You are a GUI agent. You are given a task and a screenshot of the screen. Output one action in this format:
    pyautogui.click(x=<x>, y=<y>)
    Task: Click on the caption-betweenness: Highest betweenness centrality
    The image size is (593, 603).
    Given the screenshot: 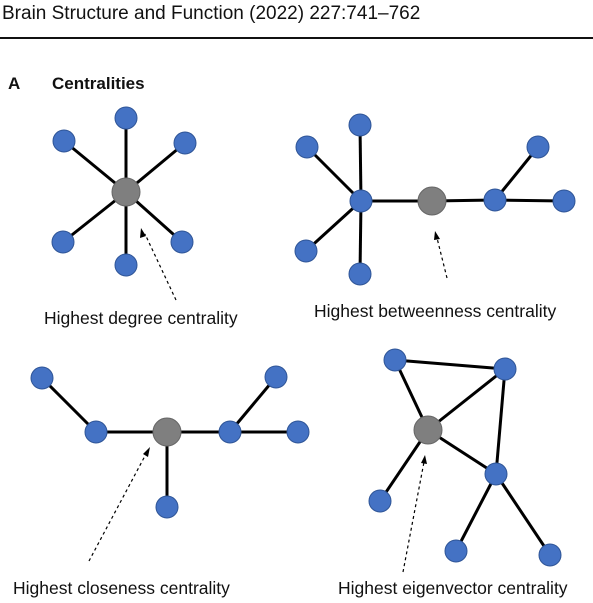 What is the action you would take?
    pyautogui.click(x=435, y=311)
    